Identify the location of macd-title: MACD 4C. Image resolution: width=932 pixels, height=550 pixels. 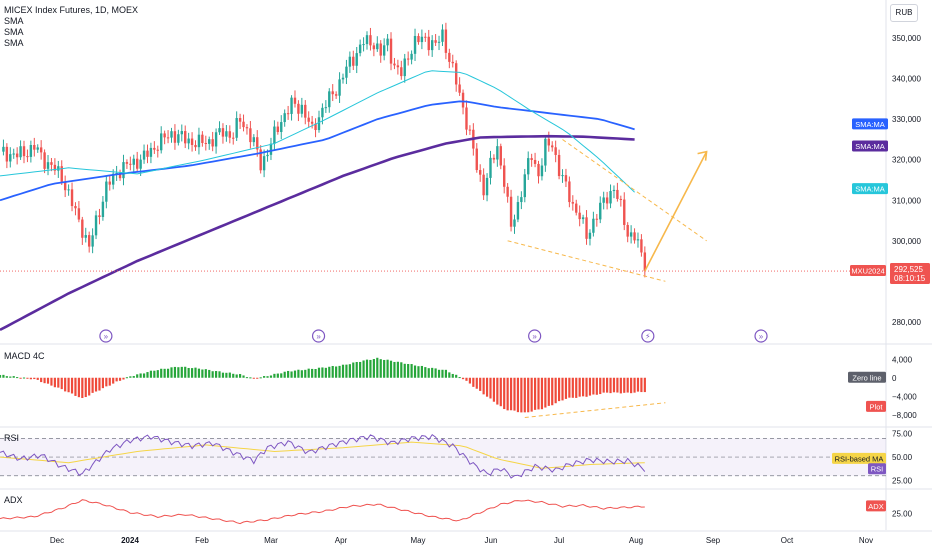
(24, 356).